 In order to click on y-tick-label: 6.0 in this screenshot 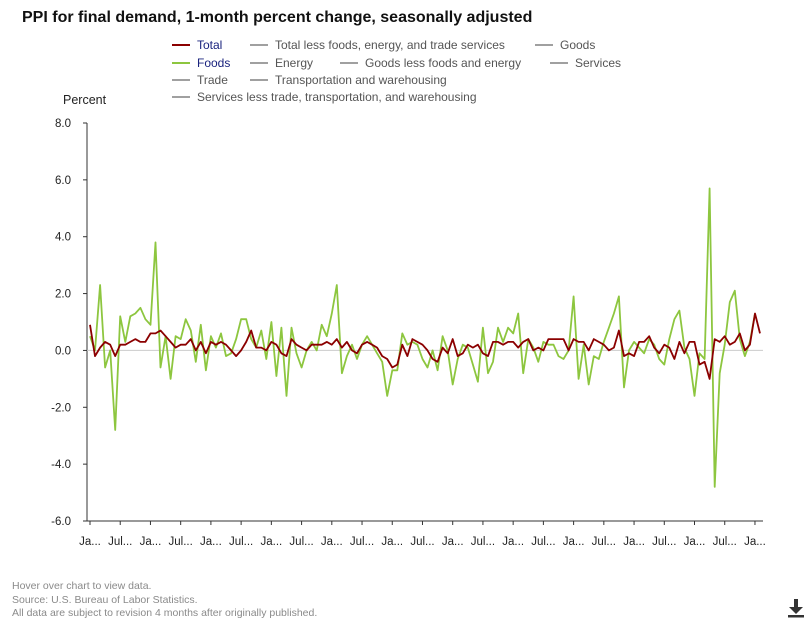, I will do `click(63, 181)`.